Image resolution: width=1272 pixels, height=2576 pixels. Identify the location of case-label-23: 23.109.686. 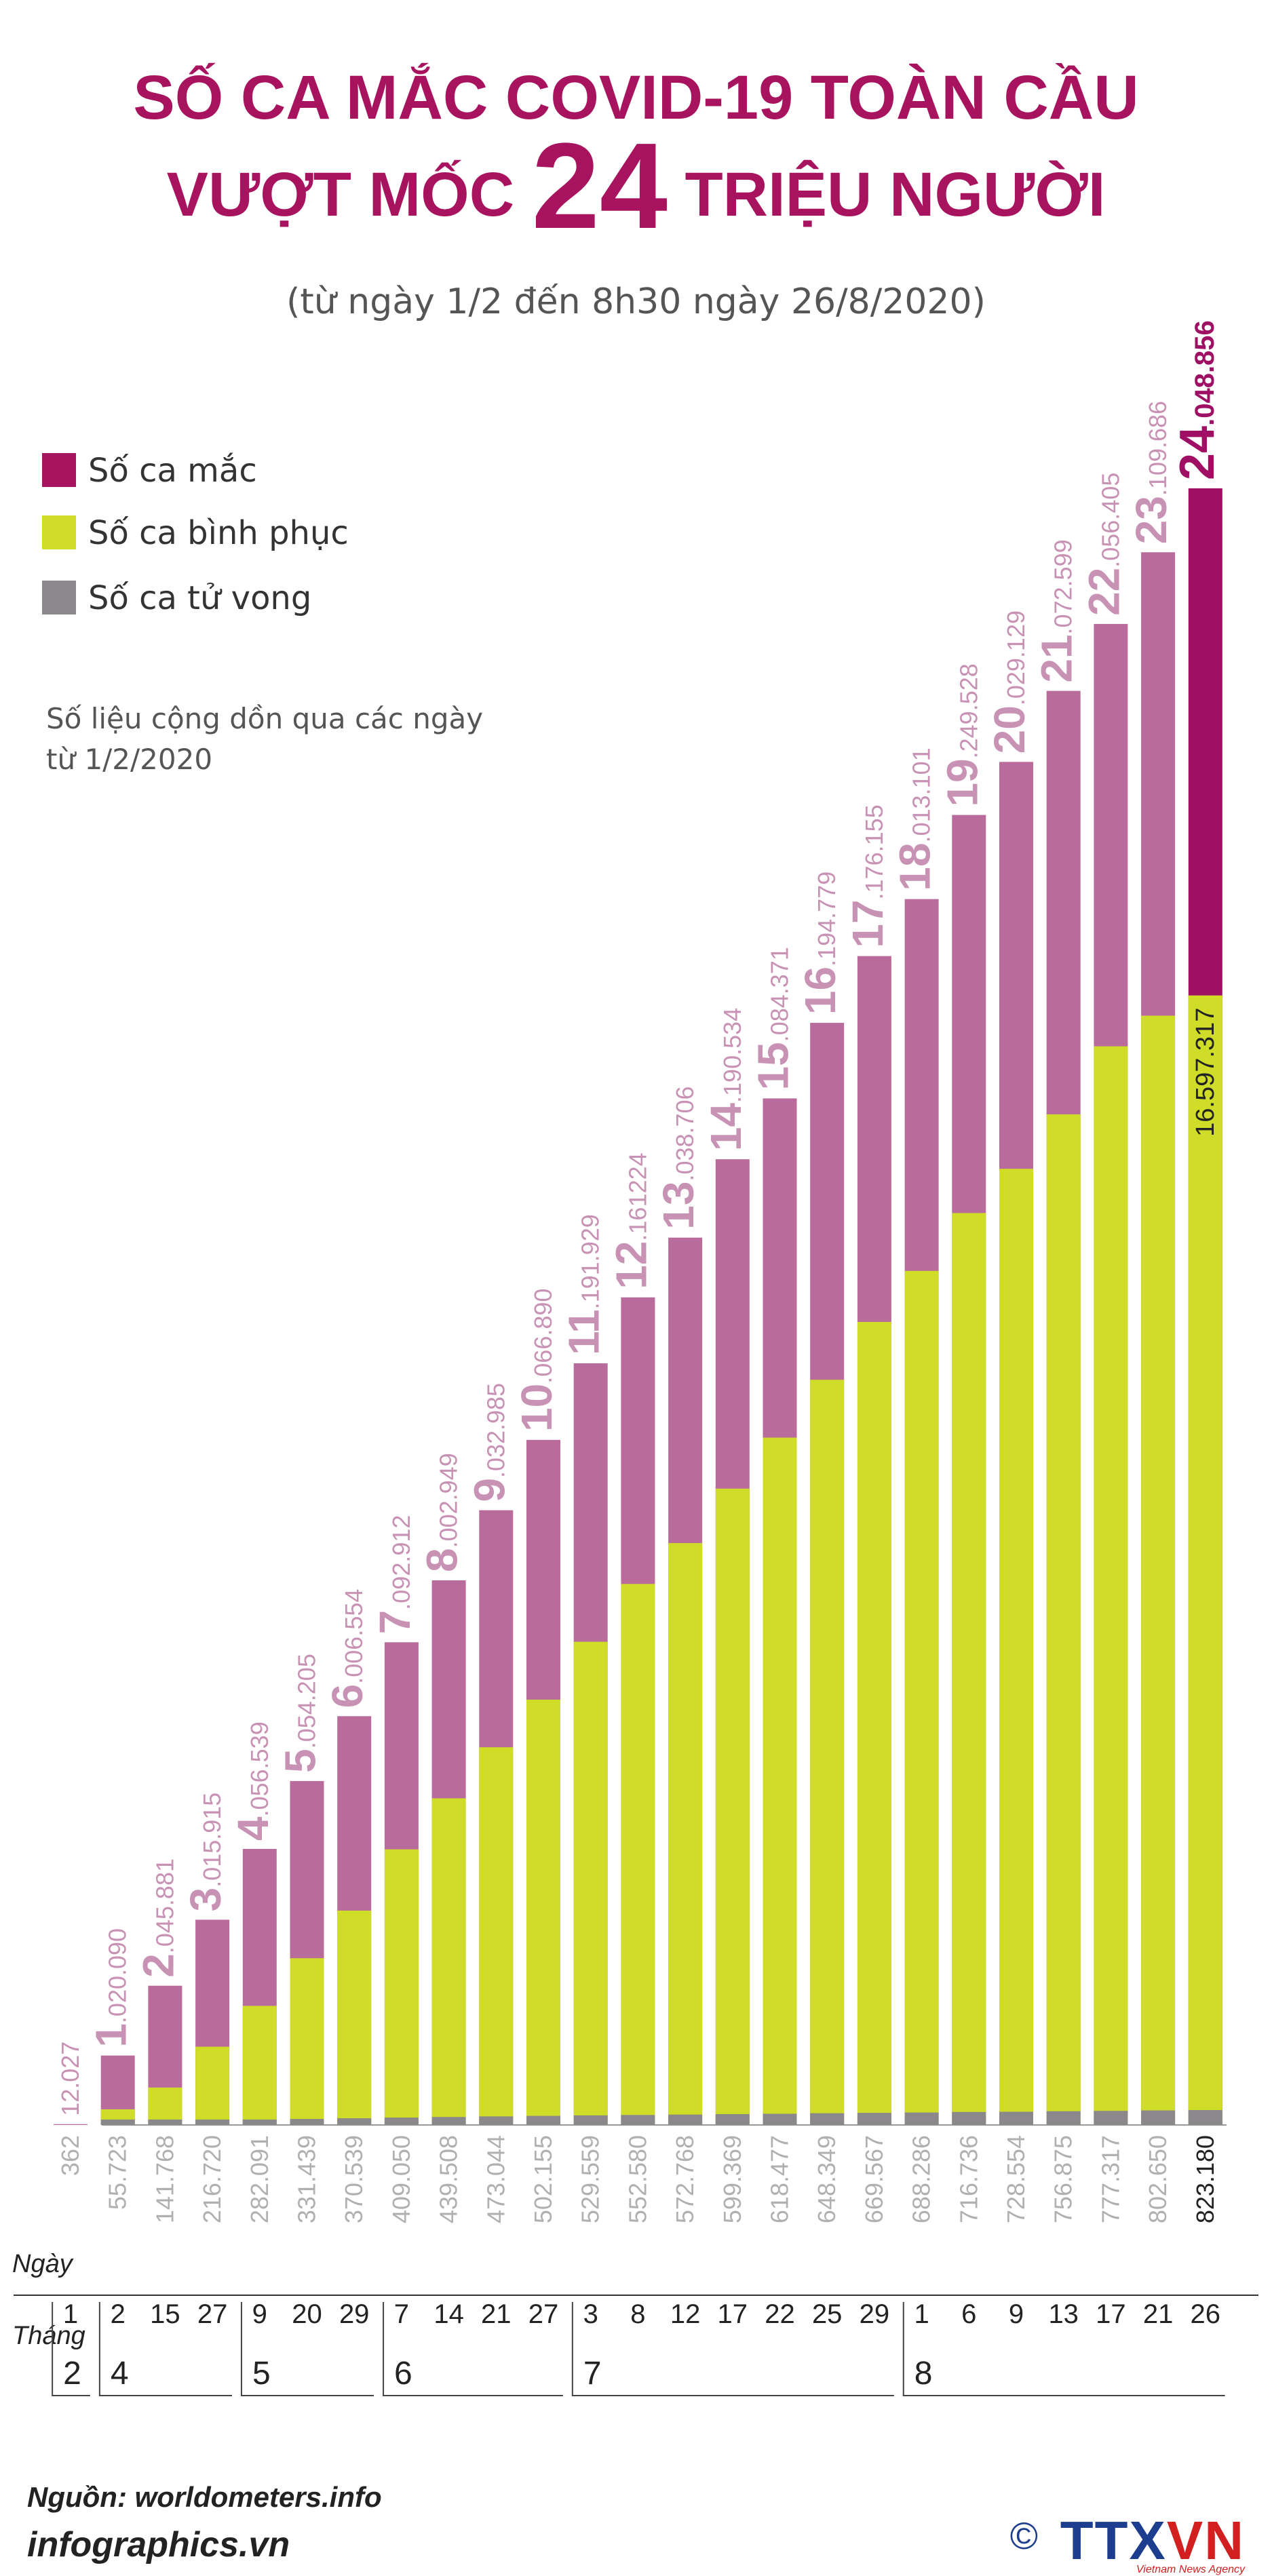
(1151, 472).